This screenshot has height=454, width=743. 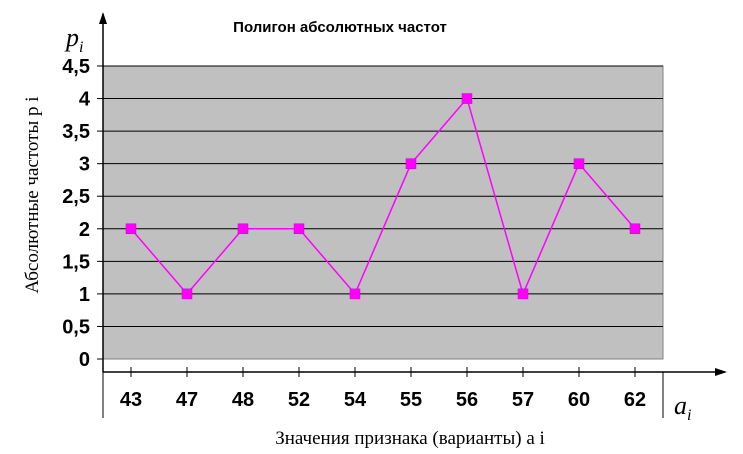 I want to click on y-axis-symbol: pi, so click(x=73, y=39).